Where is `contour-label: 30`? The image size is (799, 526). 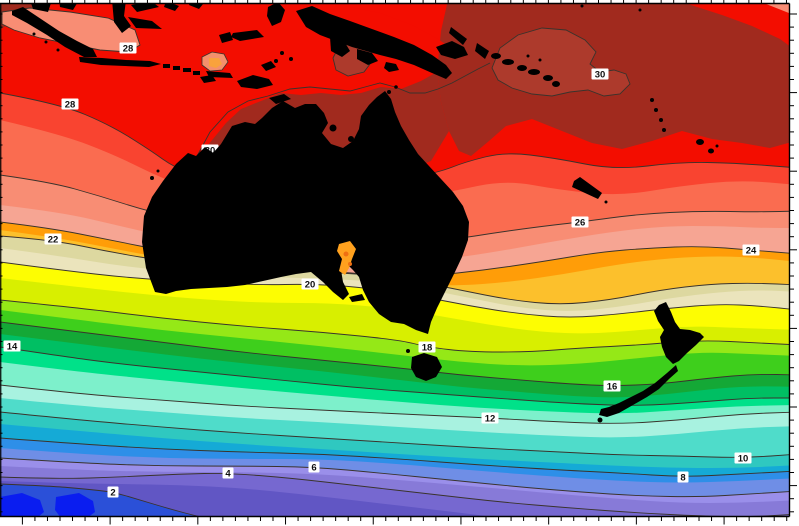 contour-label: 30 is located at coordinates (600, 74).